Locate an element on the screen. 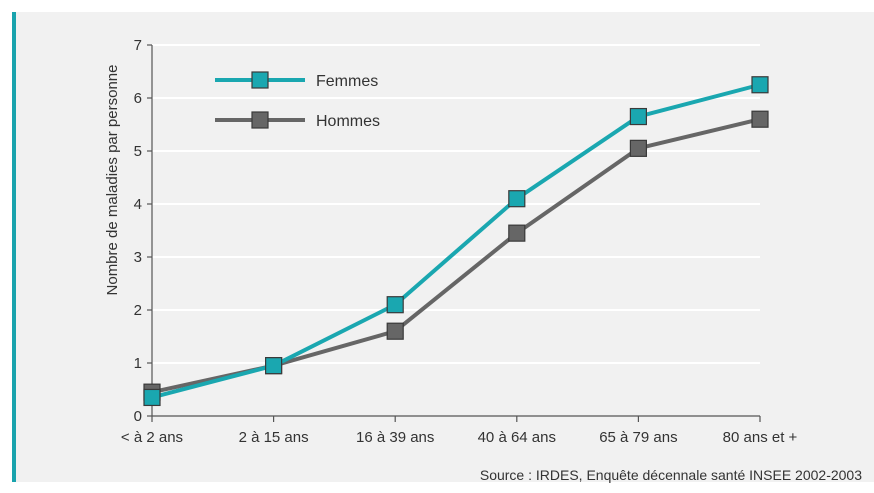 This screenshot has height=493, width=874. y-tick-label: 0 is located at coordinates (138, 416).